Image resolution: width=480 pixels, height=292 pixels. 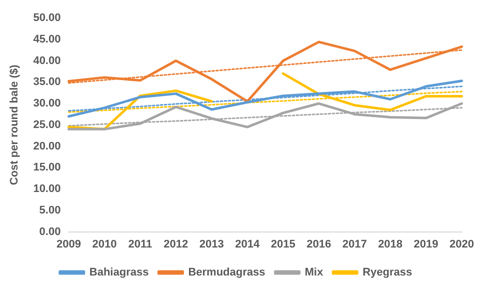 I want to click on y-tick-label: 25.00, so click(x=47, y=124).